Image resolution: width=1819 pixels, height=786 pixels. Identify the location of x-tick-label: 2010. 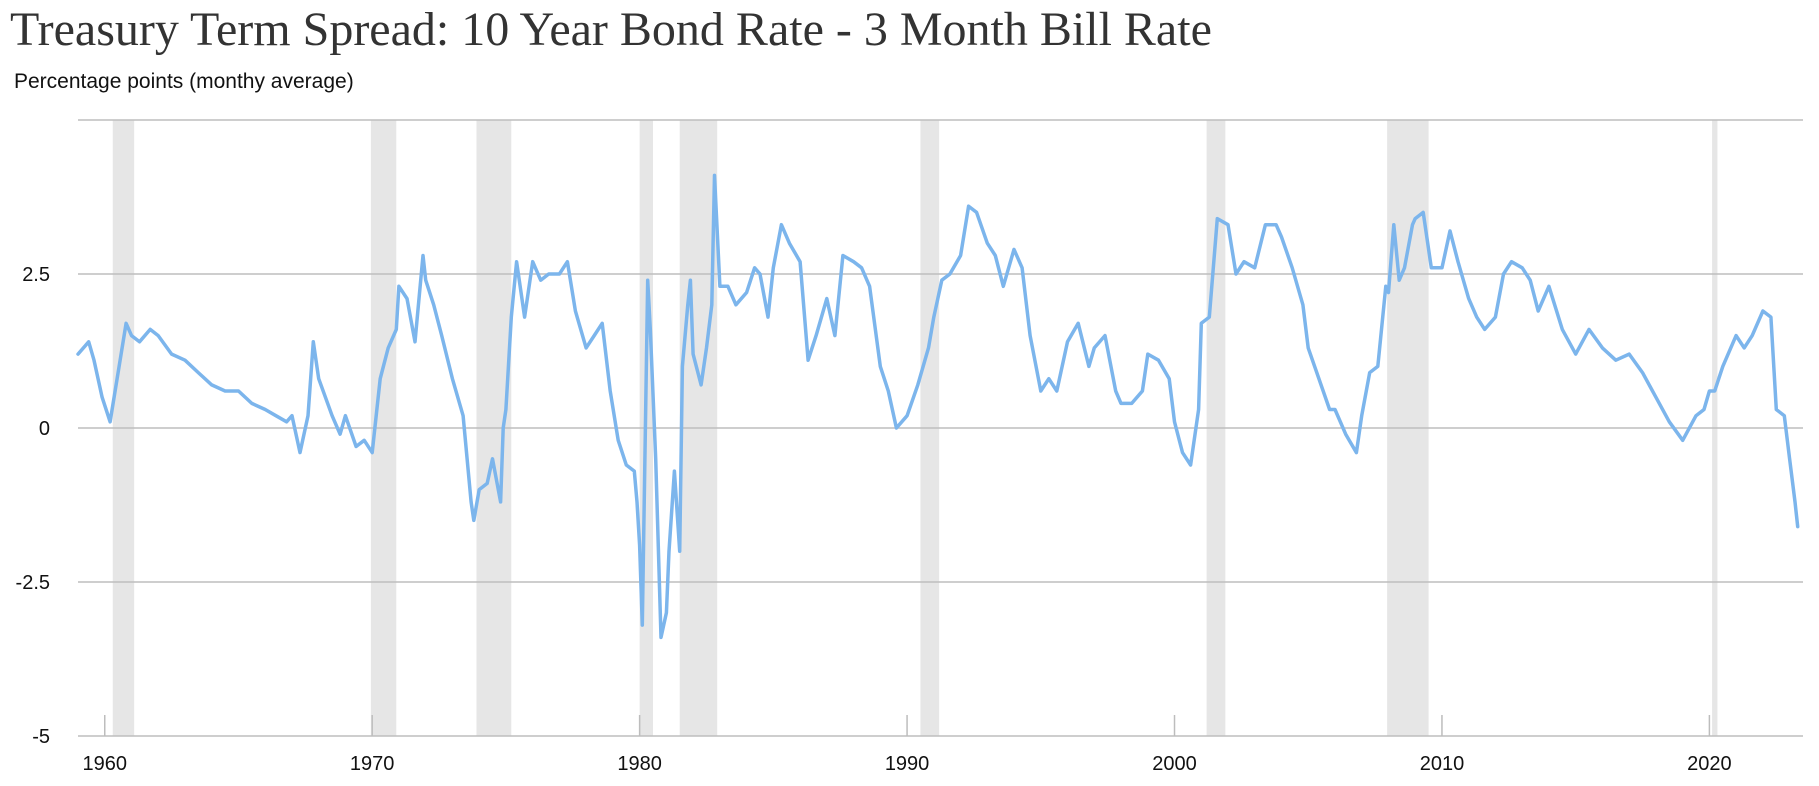
(1442, 764).